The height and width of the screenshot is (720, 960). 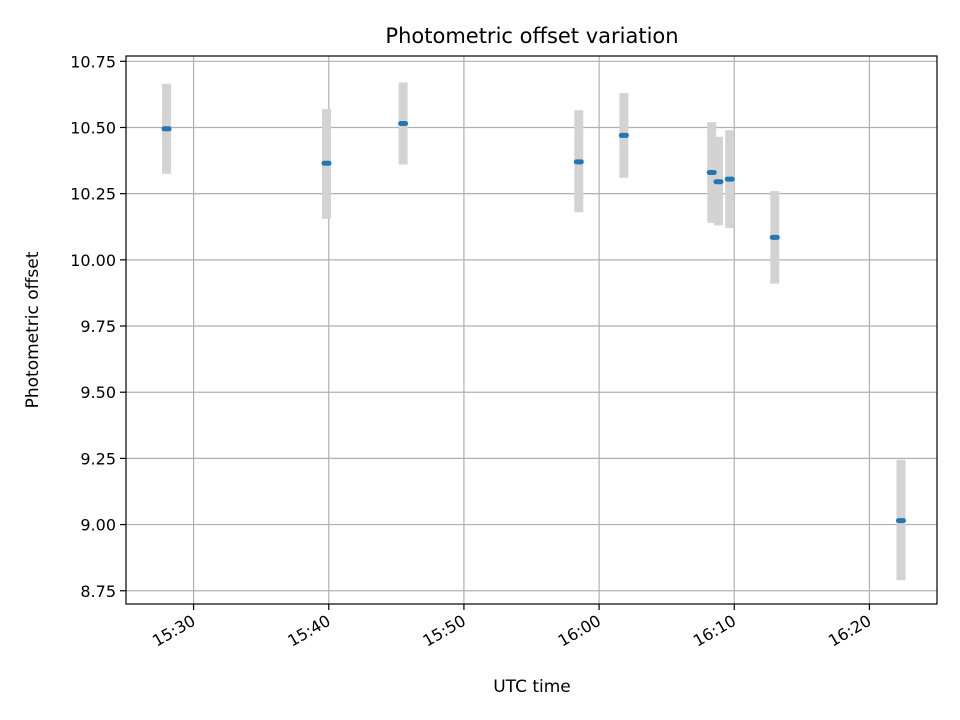 What do you see at coordinates (173, 631) in the screenshot?
I see `x-tick-label: 15:30` at bounding box center [173, 631].